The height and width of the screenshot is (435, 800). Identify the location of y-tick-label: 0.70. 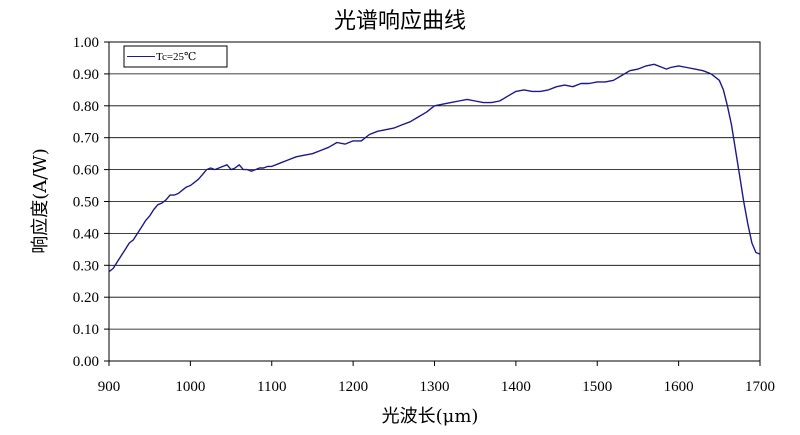
(86, 139).